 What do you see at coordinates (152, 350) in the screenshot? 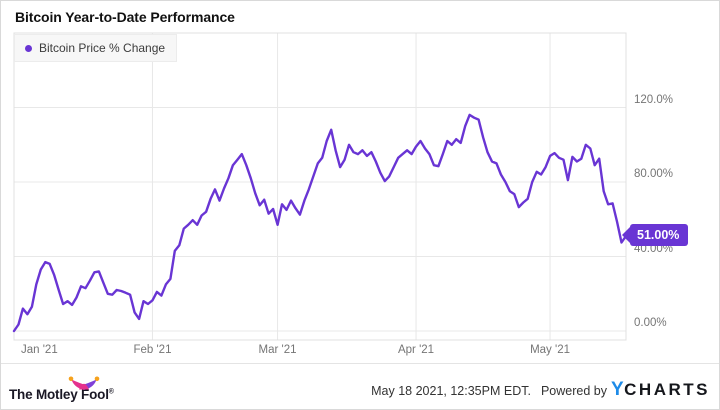
I see `x-axis-label: Feb '21` at bounding box center [152, 350].